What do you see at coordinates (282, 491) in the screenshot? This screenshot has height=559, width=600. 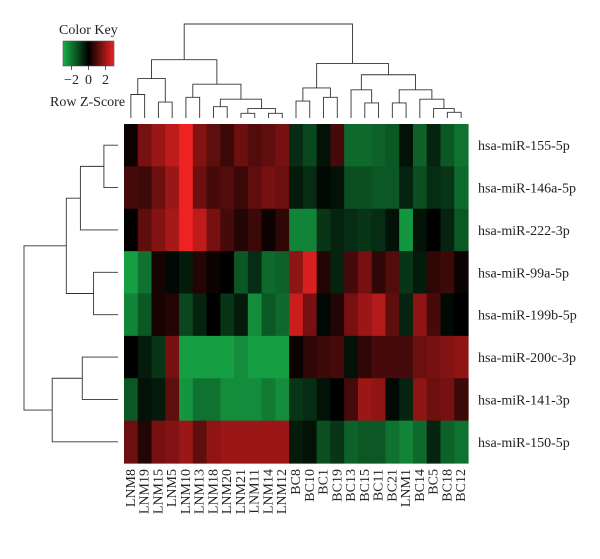 I see `column-label: LNM12` at bounding box center [282, 491].